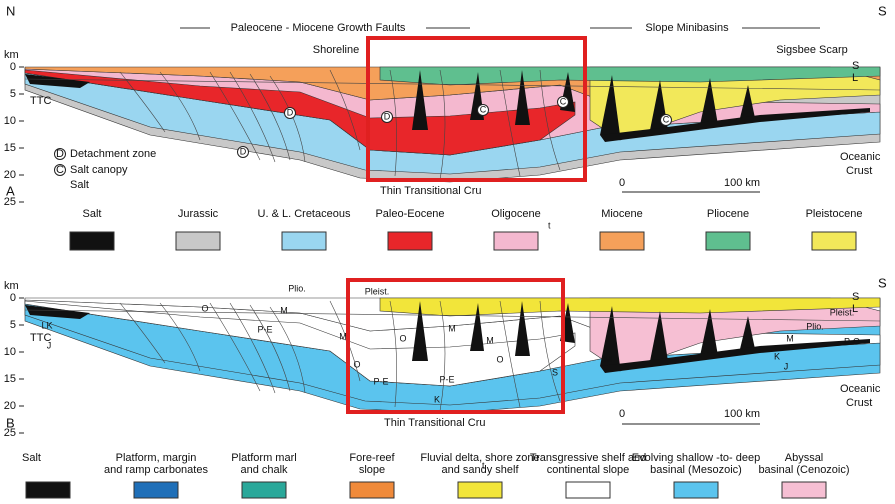 The width and height of the screenshot is (895, 504). What do you see at coordinates (336, 50) in the screenshot?
I see `label: Shoreline` at bounding box center [336, 50].